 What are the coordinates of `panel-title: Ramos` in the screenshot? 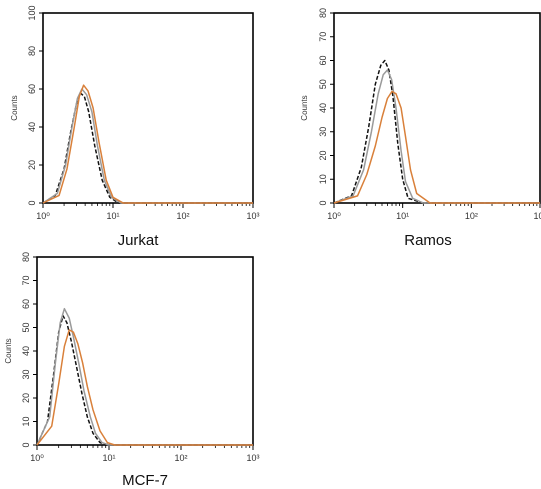 It's located at (428, 240).